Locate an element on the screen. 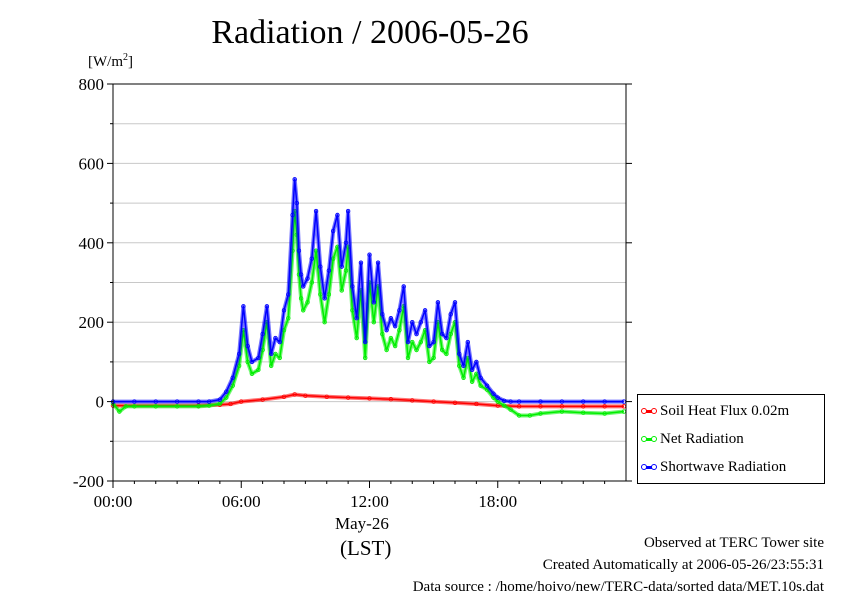  x-tick-label-18: 18:00 is located at coordinates (497, 501).